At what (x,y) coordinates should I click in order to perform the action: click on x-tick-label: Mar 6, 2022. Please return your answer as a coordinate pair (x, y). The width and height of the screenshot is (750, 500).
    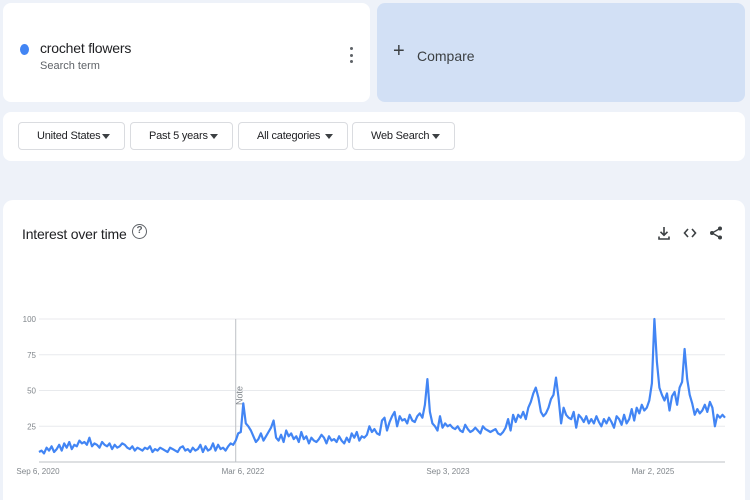
    Looking at the image, I should click on (243, 471).